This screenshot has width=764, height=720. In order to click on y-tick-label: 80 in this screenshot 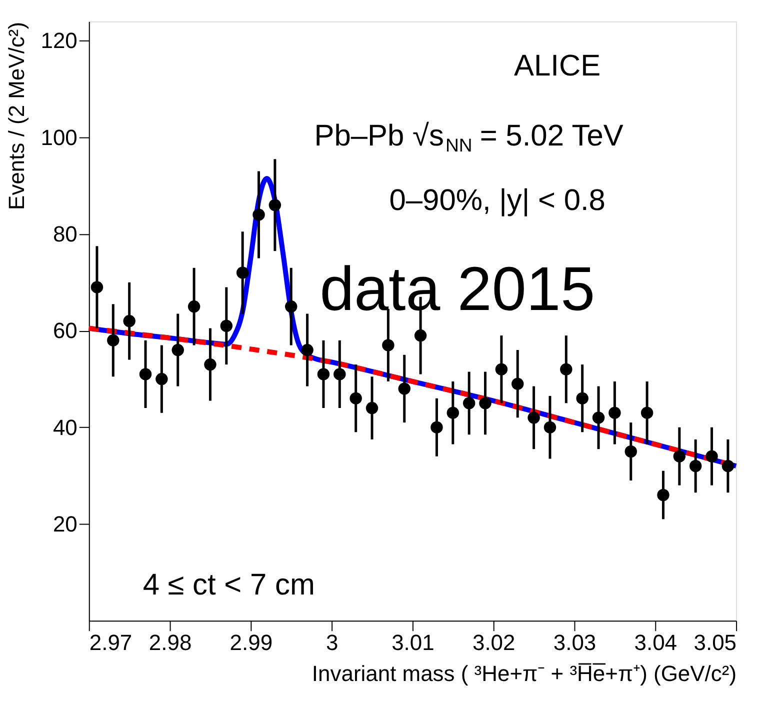, I will do `click(65, 234)`.